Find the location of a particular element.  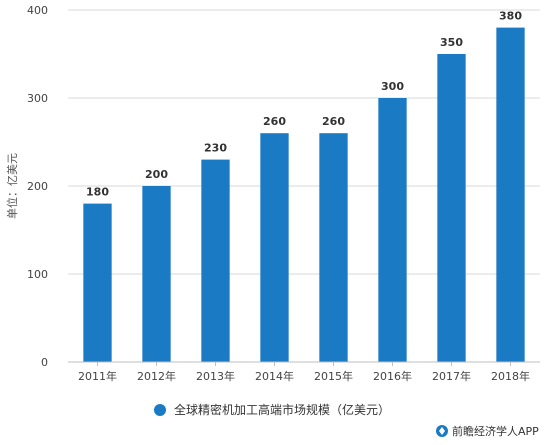

y-tick-label: 200 is located at coordinates (37, 186).